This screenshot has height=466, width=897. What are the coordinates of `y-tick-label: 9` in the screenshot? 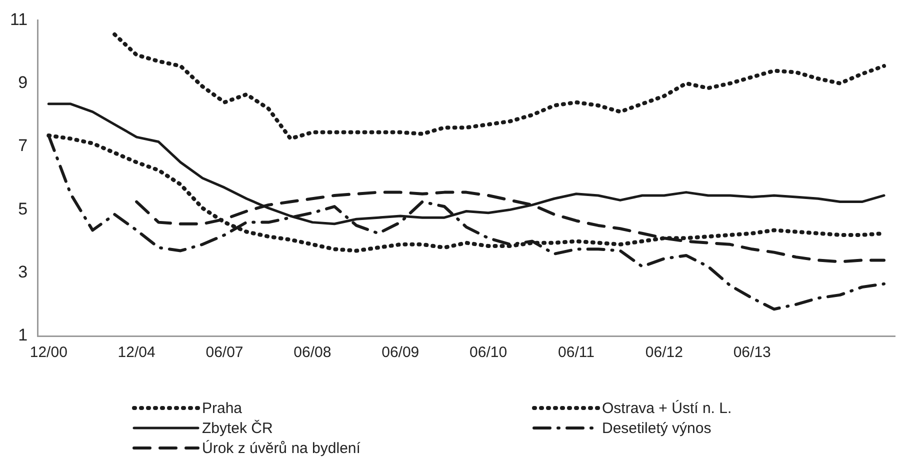 It's located at (23, 82).